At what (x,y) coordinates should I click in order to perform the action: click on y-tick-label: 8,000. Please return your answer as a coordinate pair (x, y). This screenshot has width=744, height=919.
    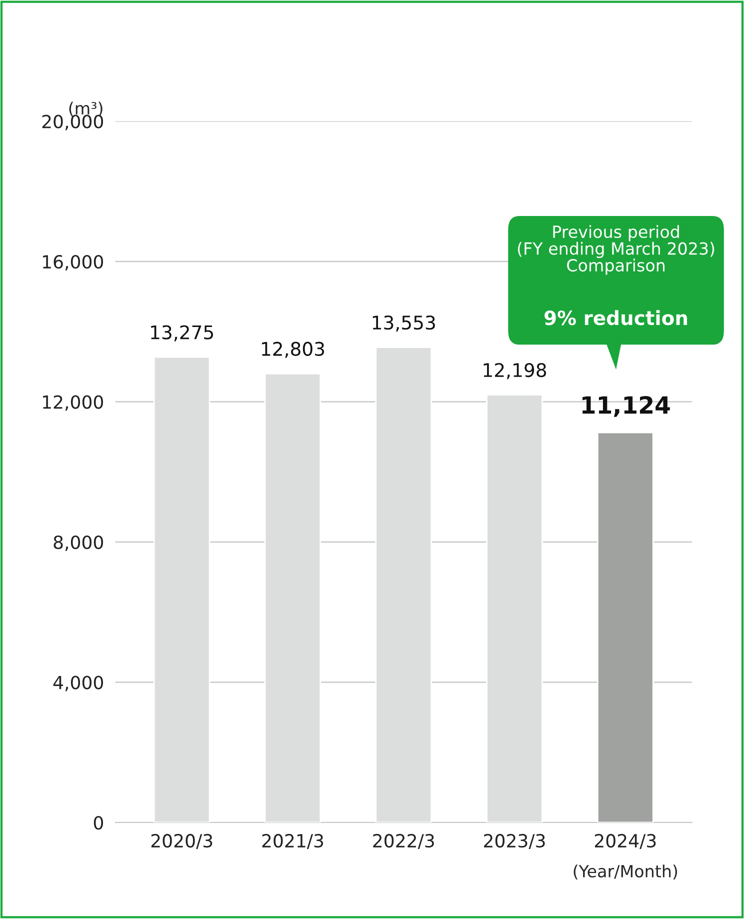
    Looking at the image, I should click on (79, 543).